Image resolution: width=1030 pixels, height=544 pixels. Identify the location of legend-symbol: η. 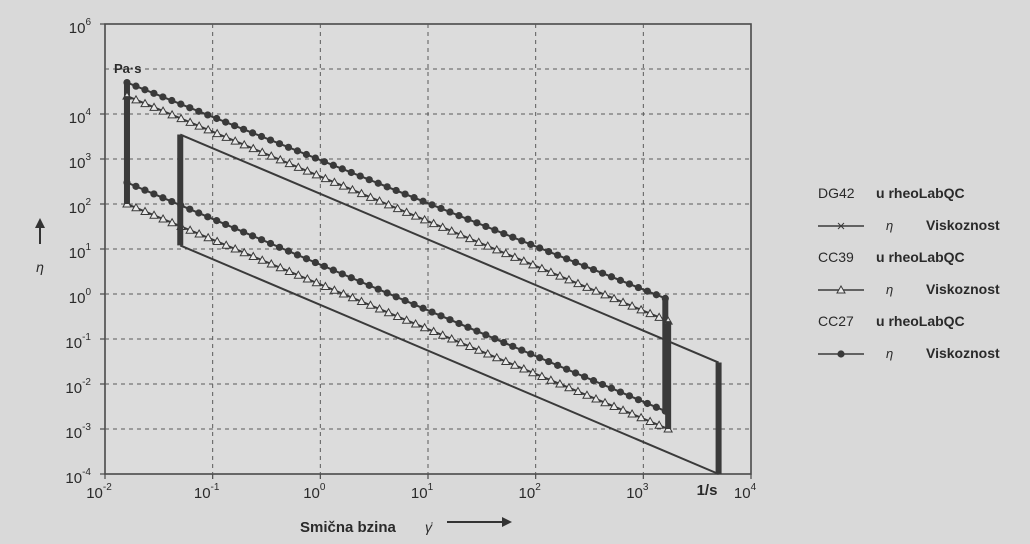
(889, 353).